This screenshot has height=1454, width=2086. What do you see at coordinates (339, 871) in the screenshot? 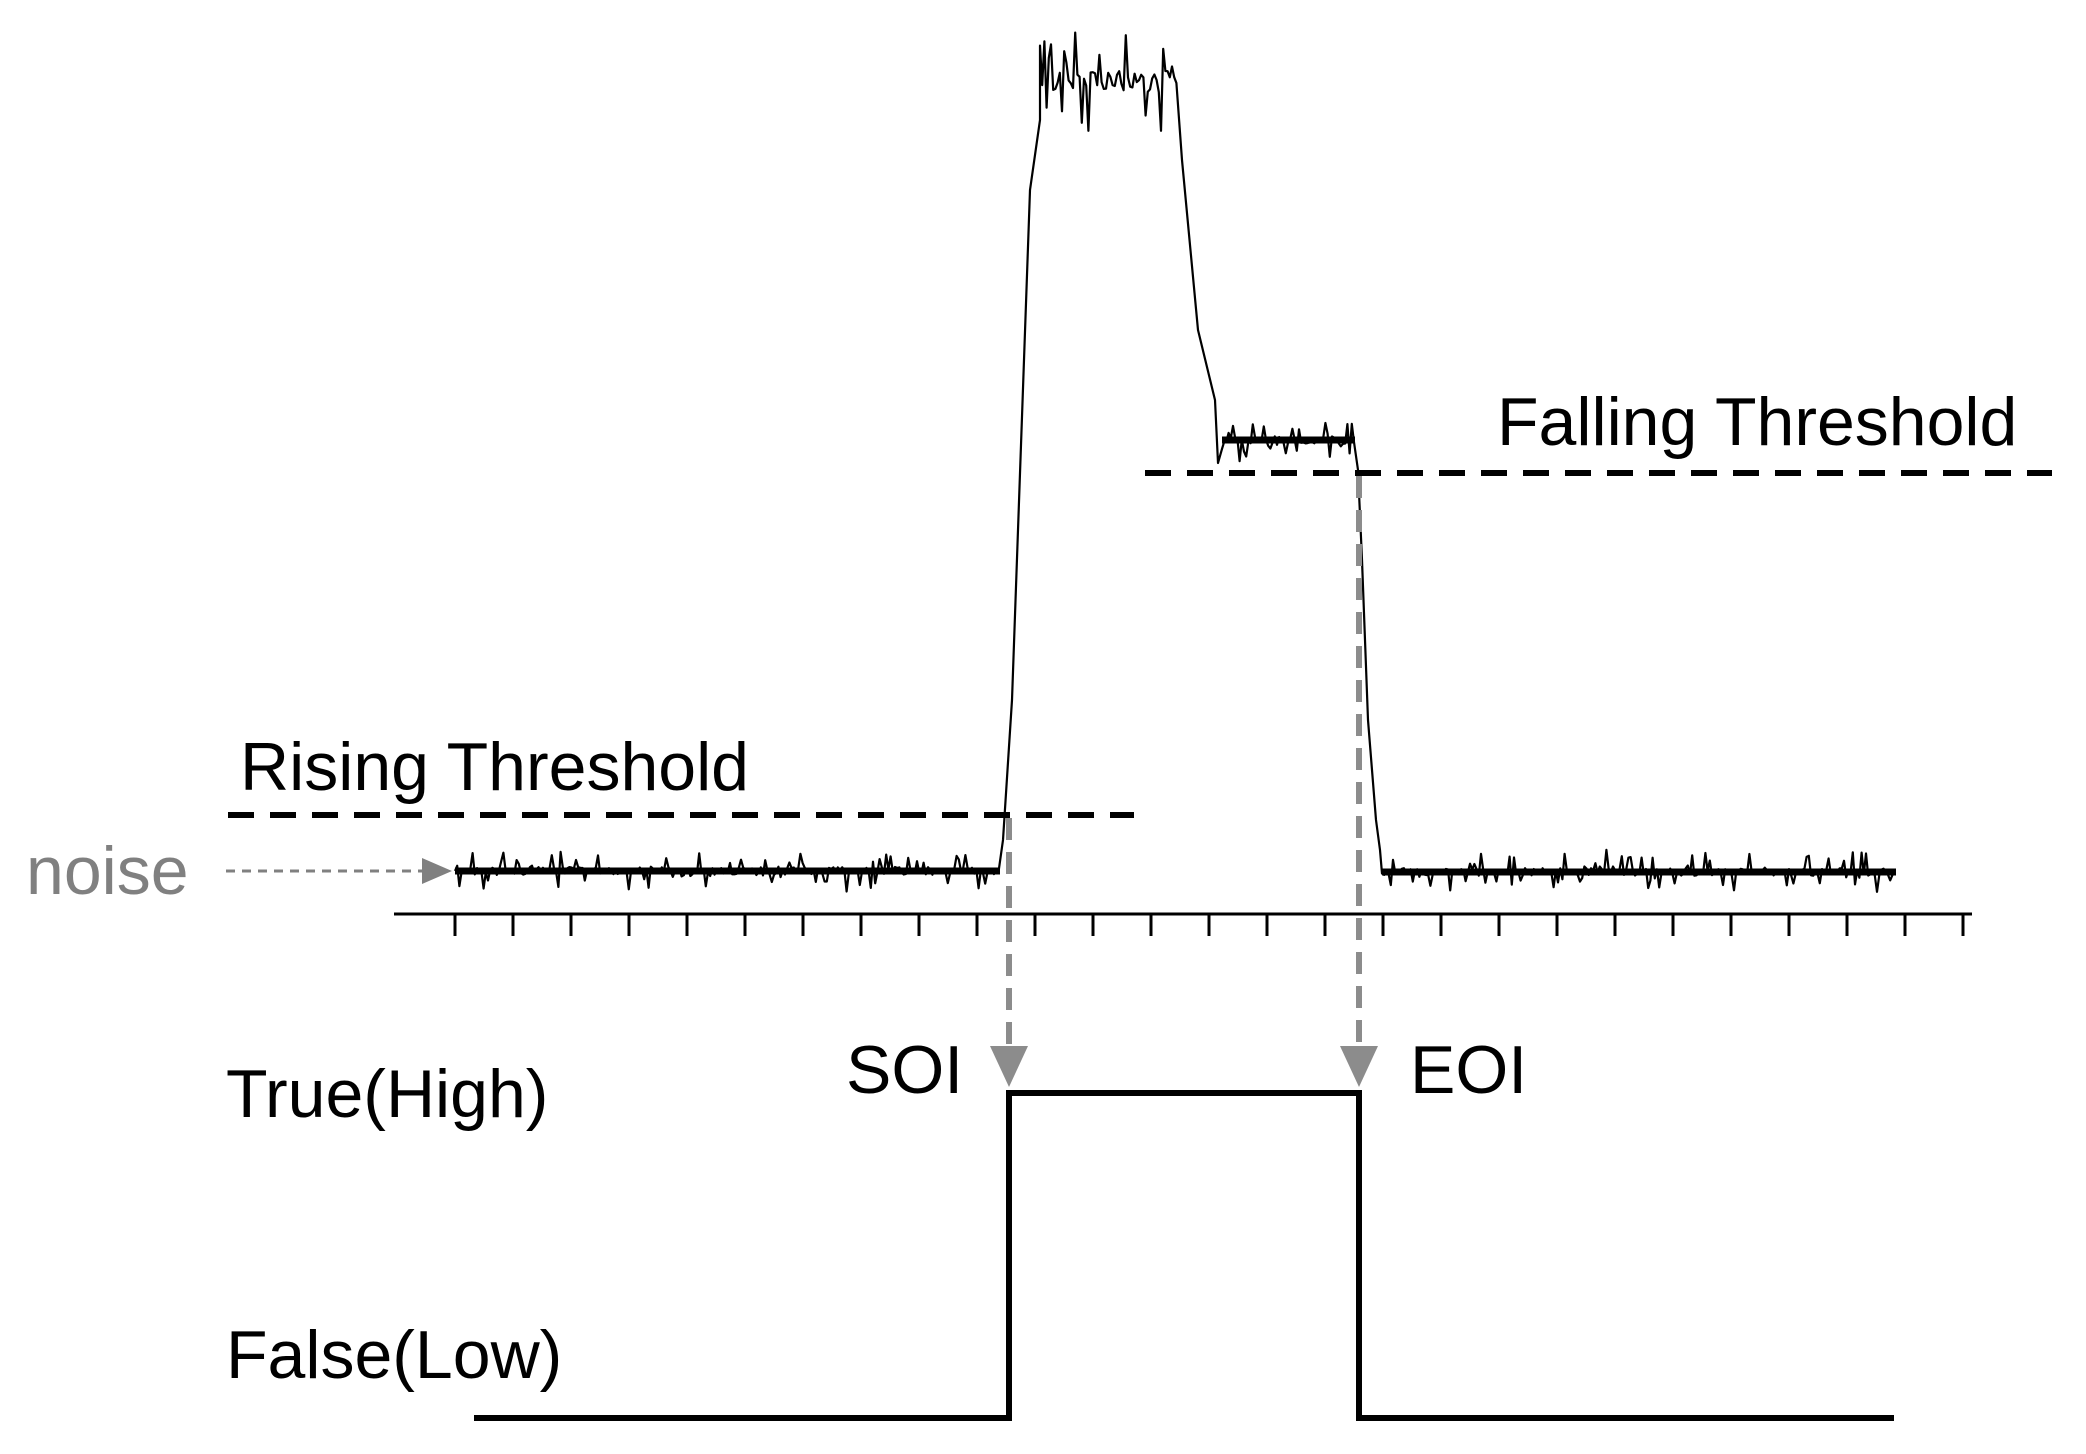
I see `noise-arrow` at bounding box center [339, 871].